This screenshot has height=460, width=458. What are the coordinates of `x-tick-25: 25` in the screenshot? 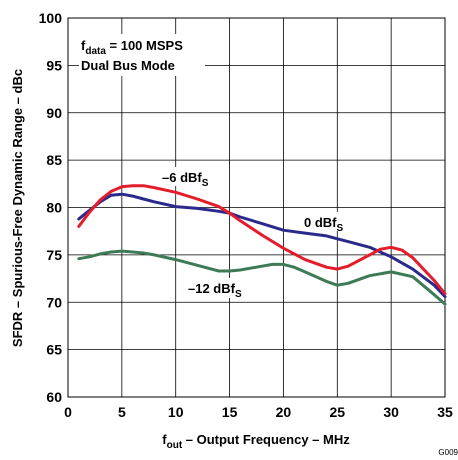 It's located at (337, 412).